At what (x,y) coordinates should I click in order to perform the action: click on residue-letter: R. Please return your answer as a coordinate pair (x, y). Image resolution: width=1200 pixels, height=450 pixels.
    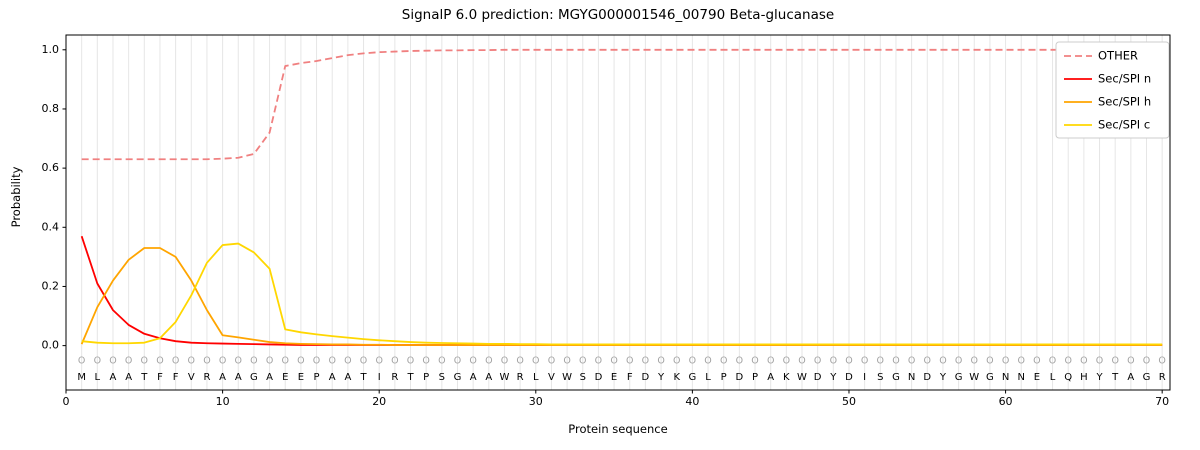
    Looking at the image, I should click on (206, 377).